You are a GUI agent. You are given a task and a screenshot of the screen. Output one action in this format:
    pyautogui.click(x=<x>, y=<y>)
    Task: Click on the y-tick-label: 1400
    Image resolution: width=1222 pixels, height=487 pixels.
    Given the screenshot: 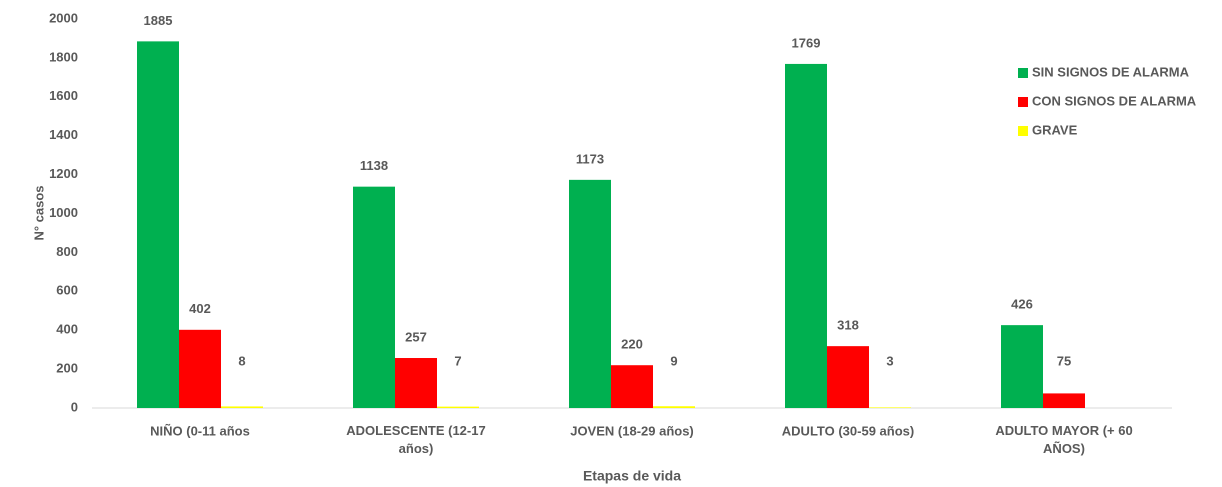 What is the action you would take?
    pyautogui.click(x=63, y=134)
    